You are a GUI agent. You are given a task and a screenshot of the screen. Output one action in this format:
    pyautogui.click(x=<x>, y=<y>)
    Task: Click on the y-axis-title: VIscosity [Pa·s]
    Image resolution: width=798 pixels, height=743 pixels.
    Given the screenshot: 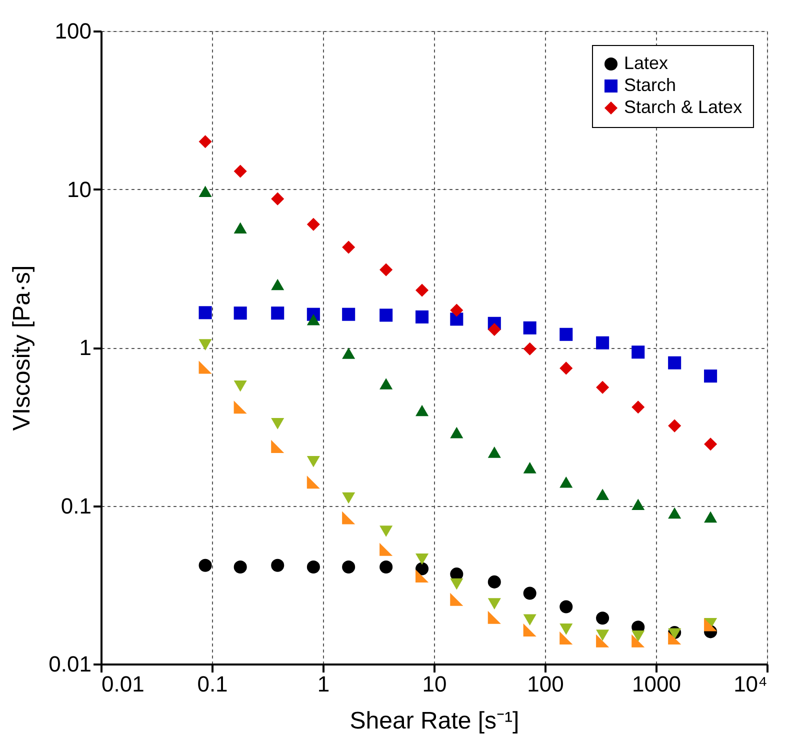 What is the action you would take?
    pyautogui.click(x=22, y=348)
    